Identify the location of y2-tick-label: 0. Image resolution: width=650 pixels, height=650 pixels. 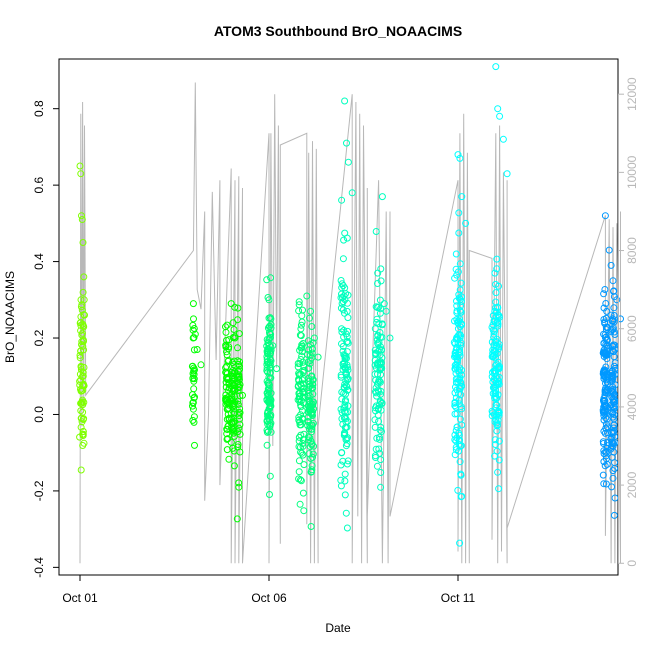
(632, 563).